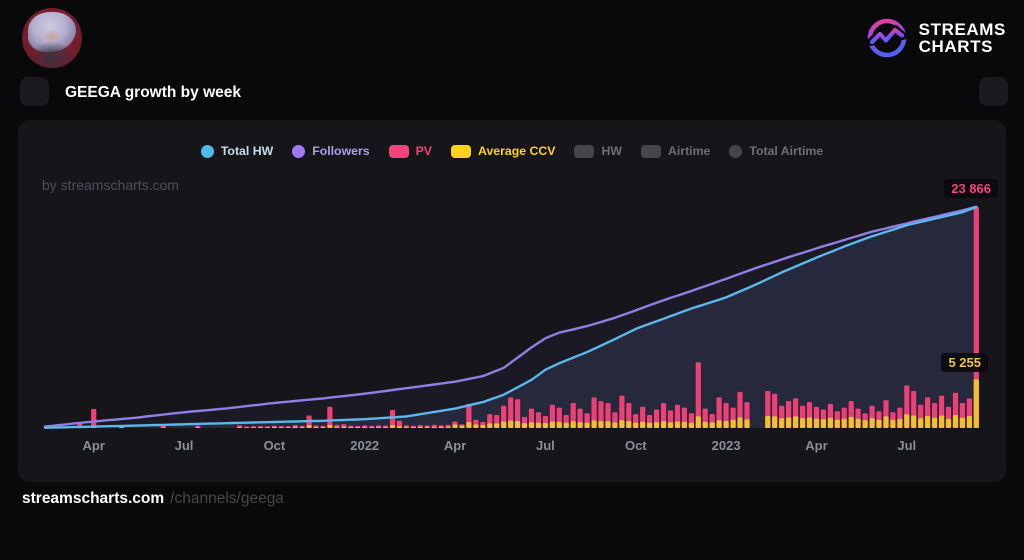 The height and width of the screenshot is (560, 1024). What do you see at coordinates (410, 151) in the screenshot?
I see `legend-item-pv: PV` at bounding box center [410, 151].